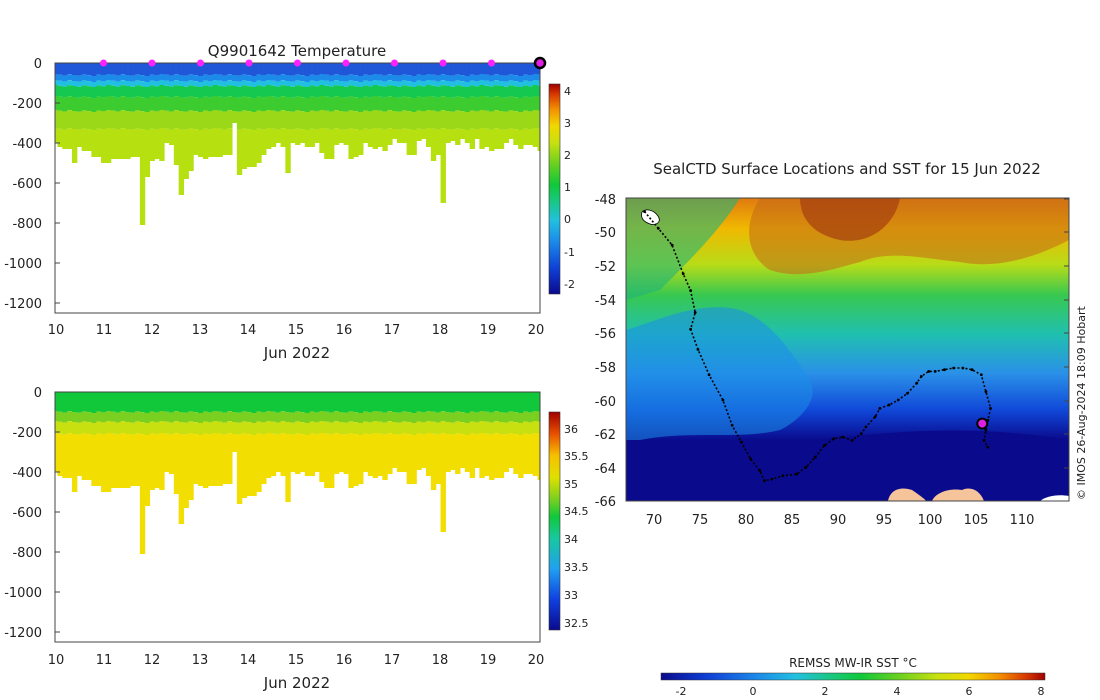  What do you see at coordinates (567, 123) in the screenshot?
I see `colorbar-tick: 3` at bounding box center [567, 123].